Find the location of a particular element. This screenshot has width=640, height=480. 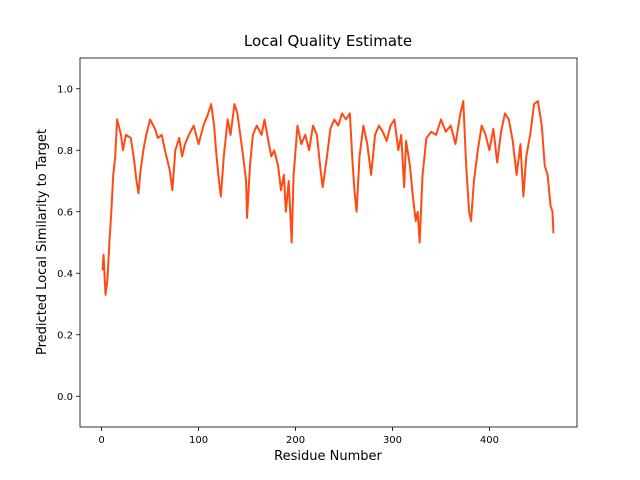

y-axis-label: Predicted Local Similarity to Target is located at coordinates (42, 242).